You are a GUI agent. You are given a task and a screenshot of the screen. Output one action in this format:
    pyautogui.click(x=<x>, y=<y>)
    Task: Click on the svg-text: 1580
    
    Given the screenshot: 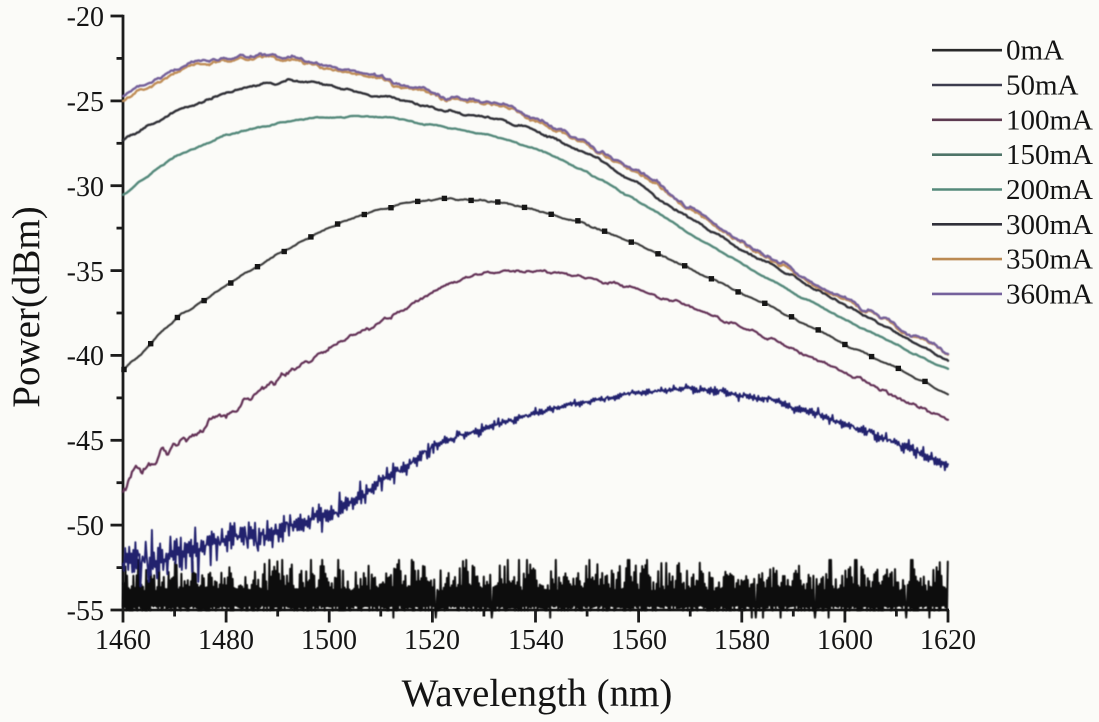 What is the action you would take?
    pyautogui.click(x=742, y=640)
    